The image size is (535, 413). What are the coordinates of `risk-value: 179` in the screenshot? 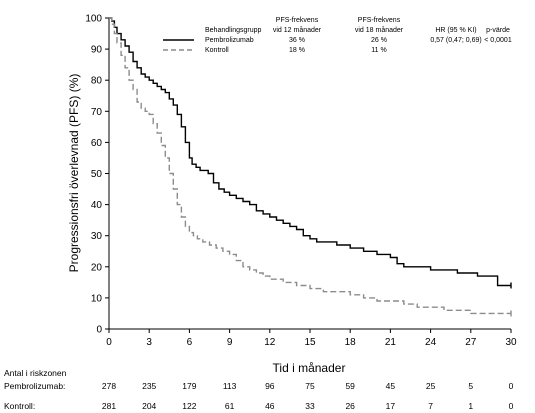 It's located at (189, 386).